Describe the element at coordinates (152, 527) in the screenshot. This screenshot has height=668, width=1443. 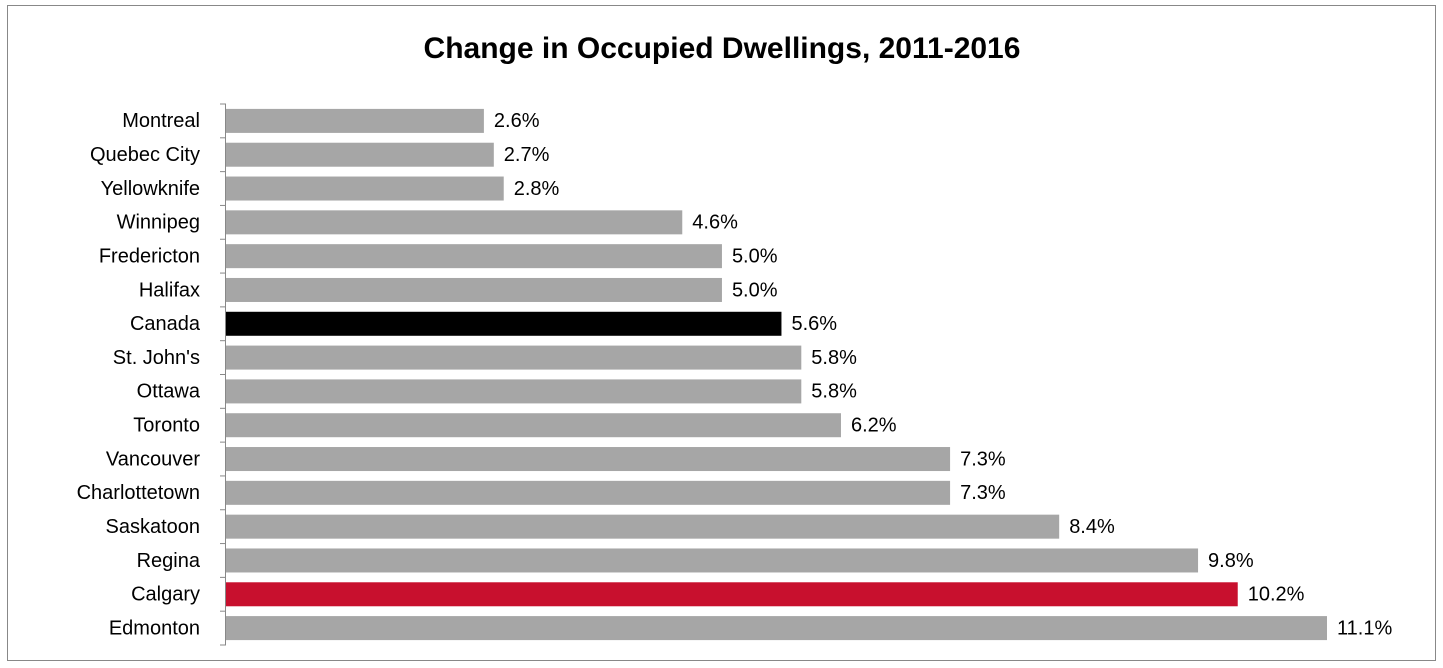
I see `y-tick-label: Saskatoon` at that location.